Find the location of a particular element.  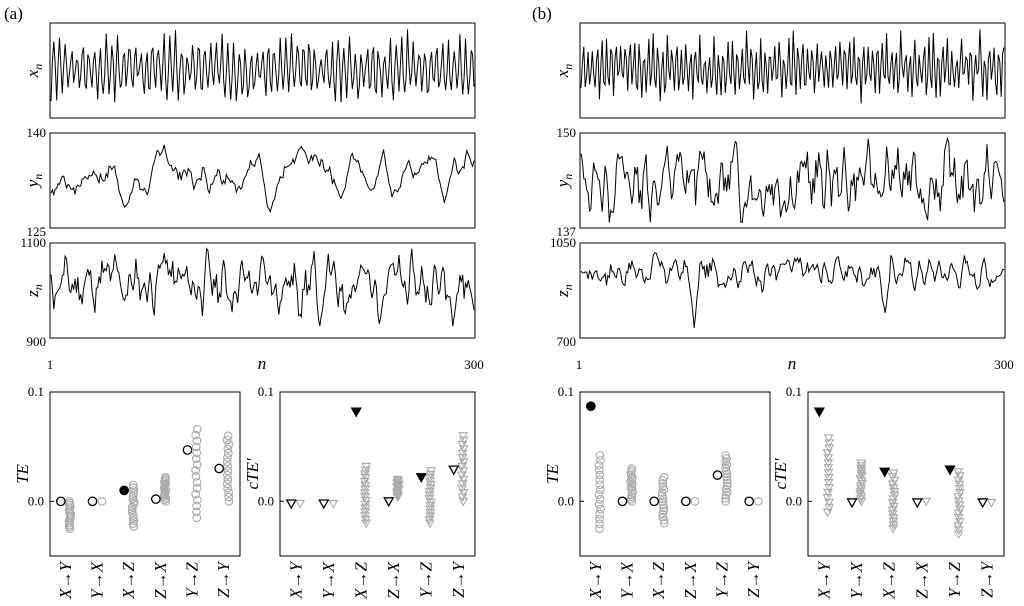

ts-b-xtick-end: 300 is located at coordinates (1004, 364).